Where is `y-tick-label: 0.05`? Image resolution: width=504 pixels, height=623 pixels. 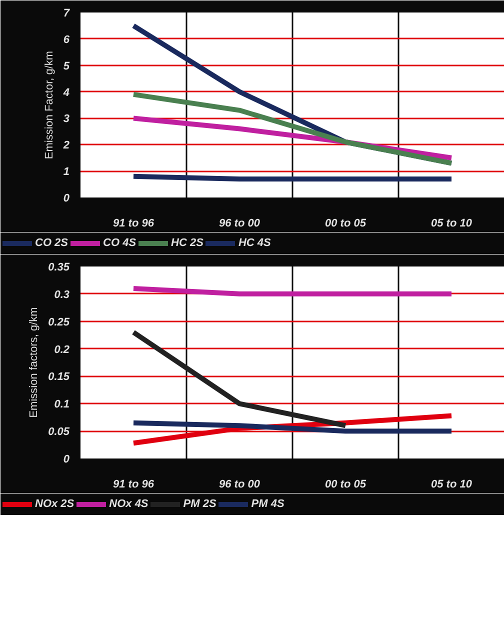 y-tick-label: 0.05 is located at coordinates (59, 432).